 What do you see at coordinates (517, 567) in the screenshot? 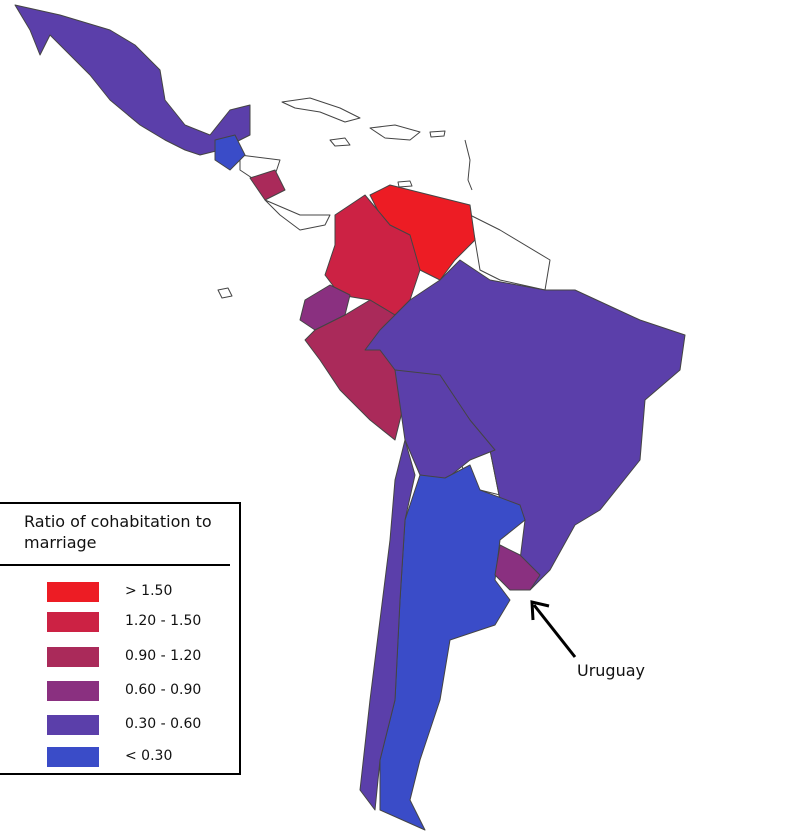
I see `country-uruguay` at bounding box center [517, 567].